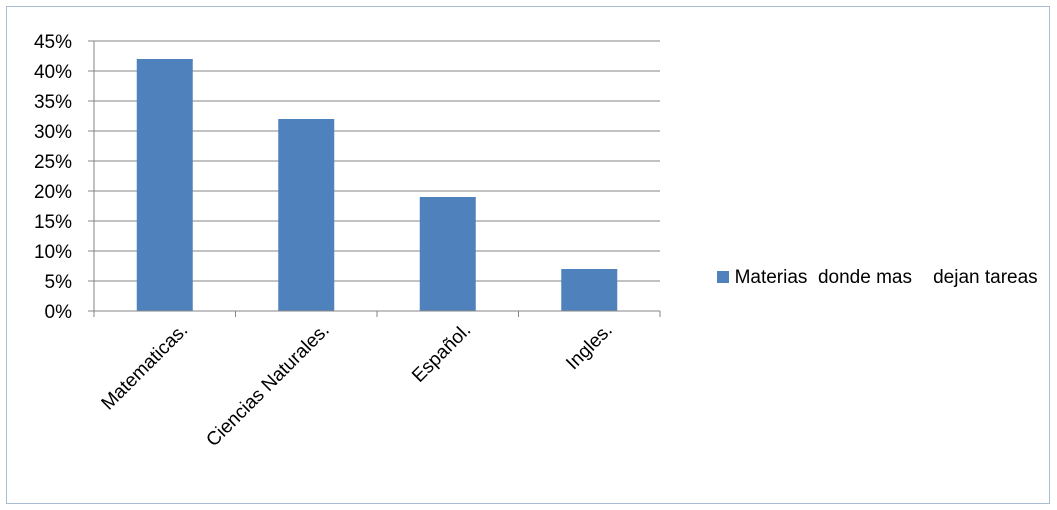  Describe the element at coordinates (886, 277) in the screenshot. I see `legend-label: Materias donde mas dejan tareas` at that location.